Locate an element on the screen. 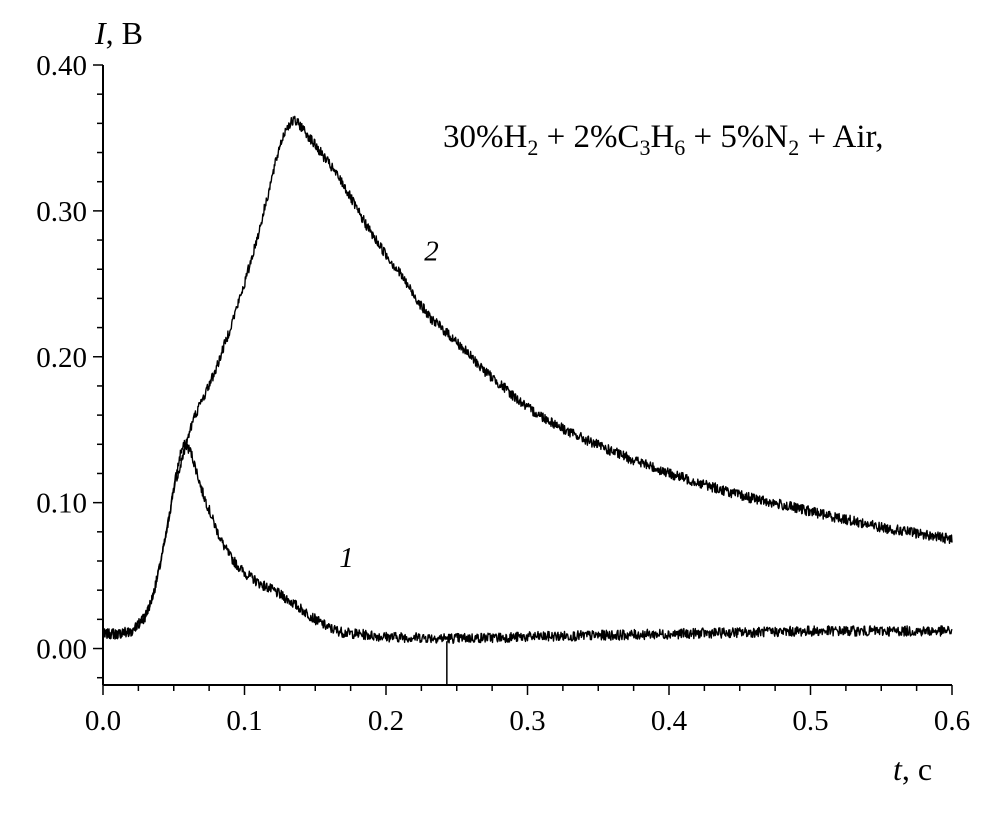  formula-annotation: 30%H2 + 2%C3H6 + 5%N2 + Air, is located at coordinates (663, 139).